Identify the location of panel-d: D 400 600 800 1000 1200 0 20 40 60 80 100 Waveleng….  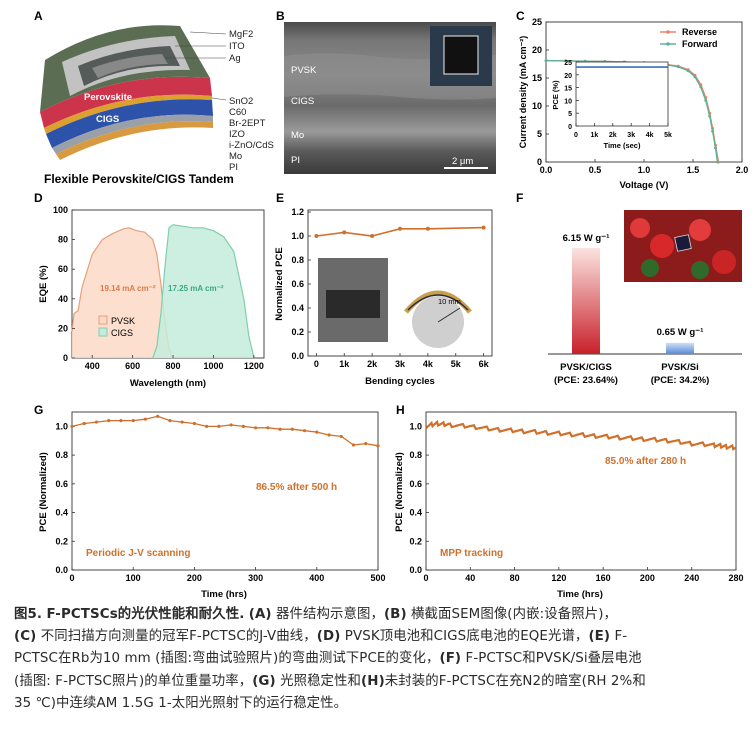
(149, 290).